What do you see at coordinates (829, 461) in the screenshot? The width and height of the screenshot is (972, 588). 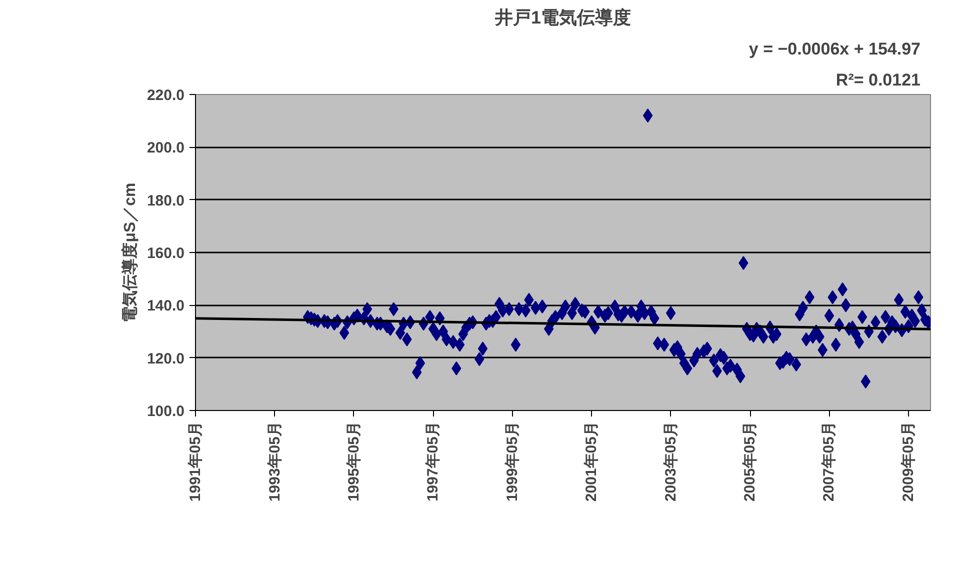 I see `x-tick-label: 2007年05月` at bounding box center [829, 461].